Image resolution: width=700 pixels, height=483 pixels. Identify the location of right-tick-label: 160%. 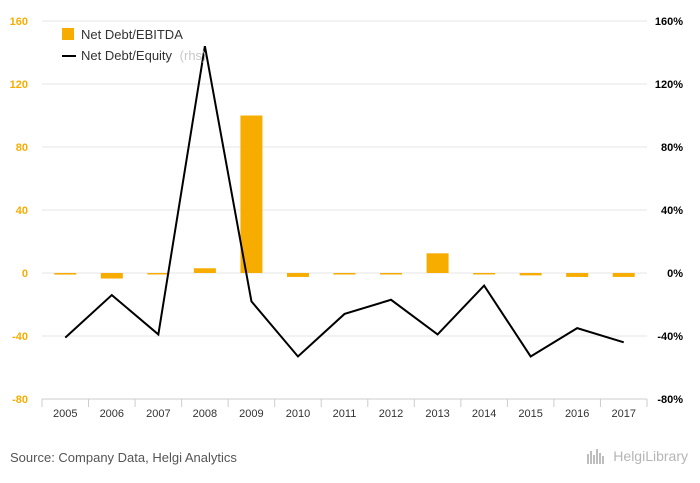
(669, 22).